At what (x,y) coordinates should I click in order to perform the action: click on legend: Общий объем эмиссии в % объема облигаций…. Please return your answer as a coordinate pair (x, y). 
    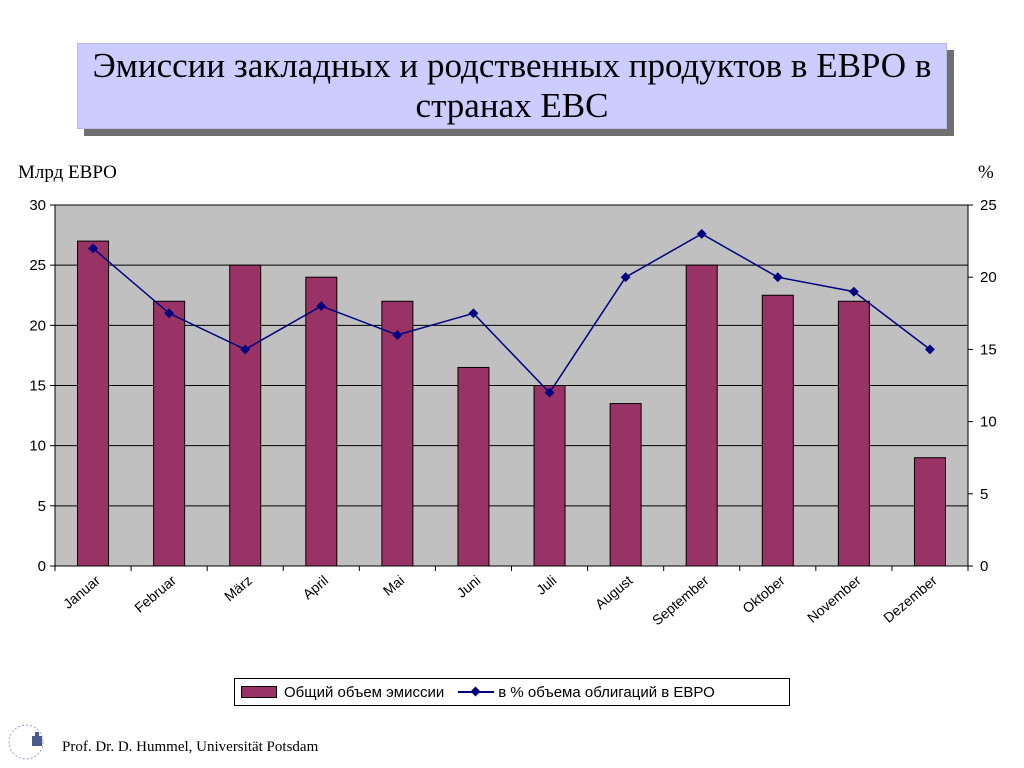
    Looking at the image, I should click on (512, 692).